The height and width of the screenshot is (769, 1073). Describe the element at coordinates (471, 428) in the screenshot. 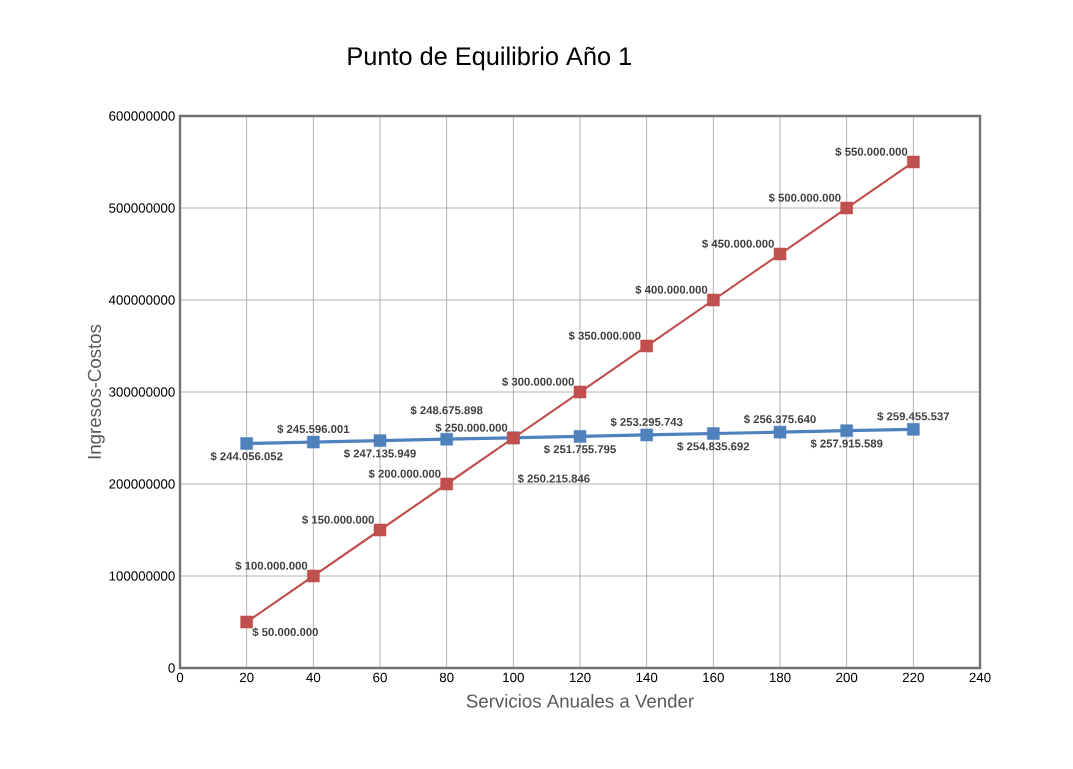

I see `data-label: $ 250.000.000` at that location.